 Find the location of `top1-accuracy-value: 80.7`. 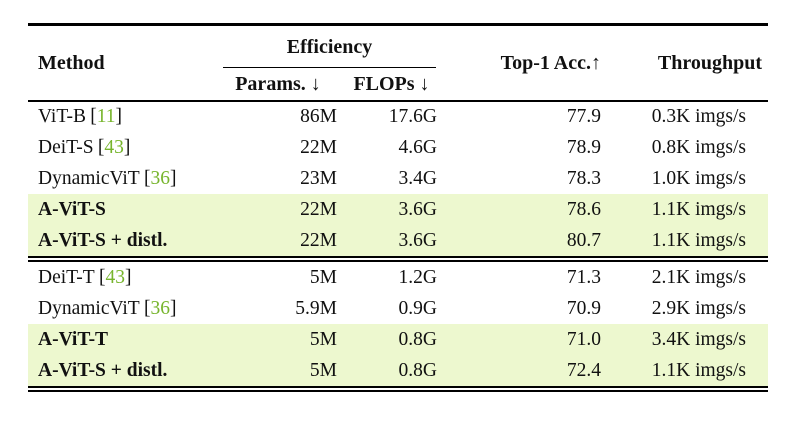

top1-accuracy-value: 80.7 is located at coordinates (583, 240).